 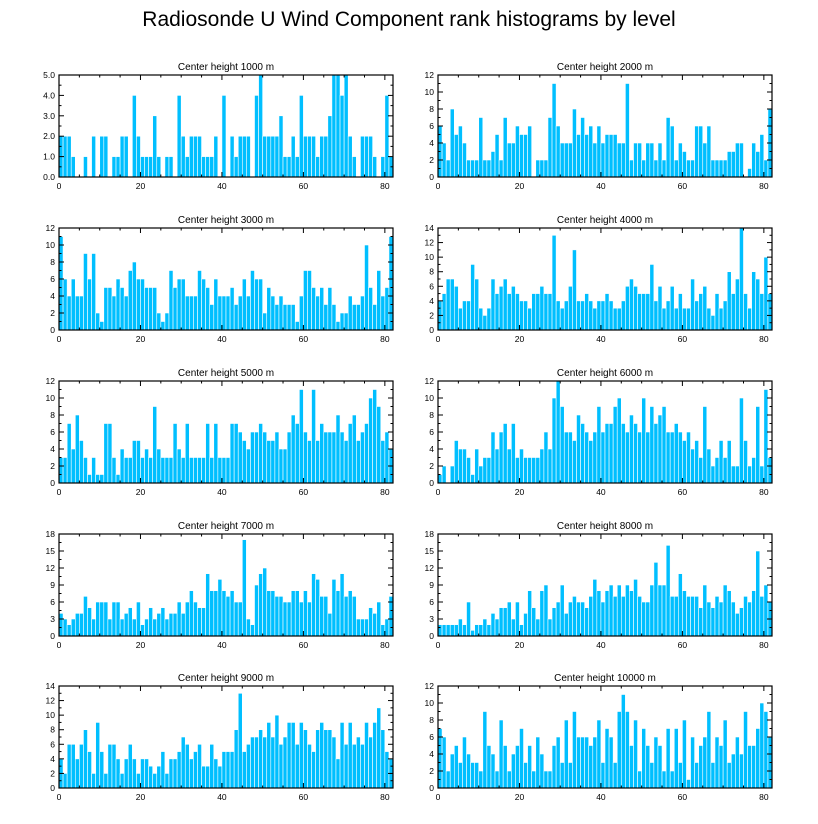 What do you see at coordinates (431, 466) in the screenshot?
I see `y-tick-label: 2` at bounding box center [431, 466].